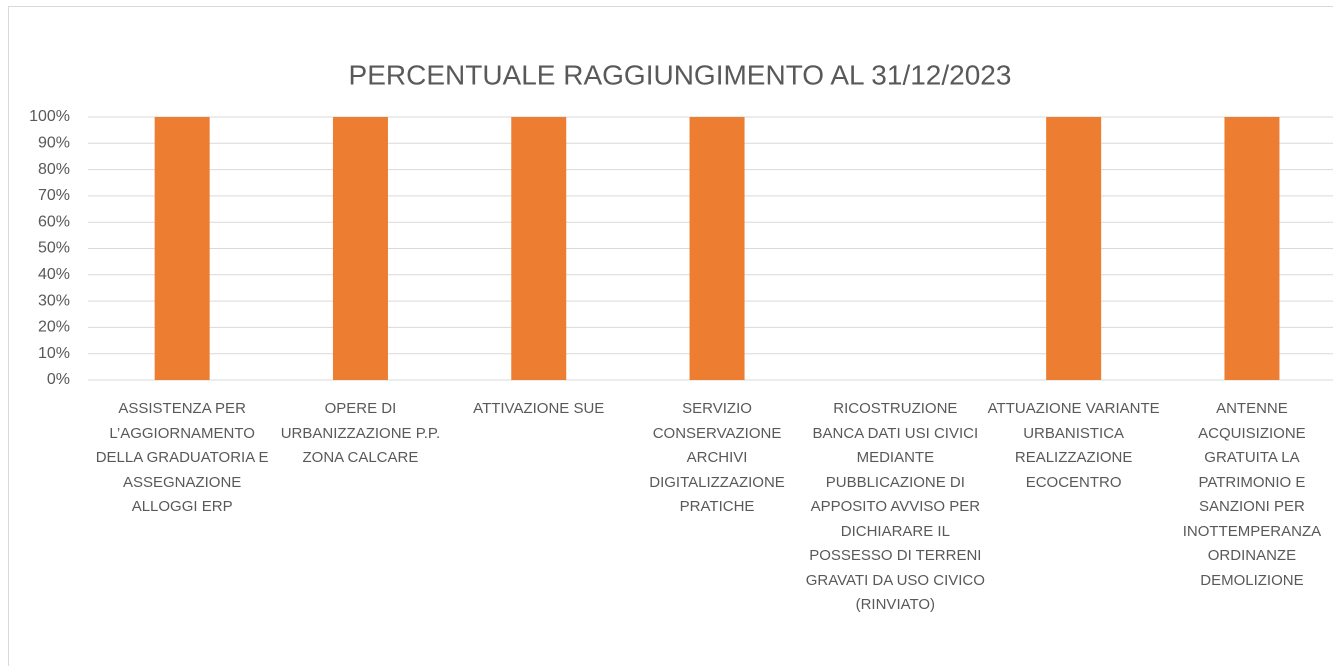  Describe the element at coordinates (49, 116) in the screenshot. I see `y-tick-label: 100%` at that location.